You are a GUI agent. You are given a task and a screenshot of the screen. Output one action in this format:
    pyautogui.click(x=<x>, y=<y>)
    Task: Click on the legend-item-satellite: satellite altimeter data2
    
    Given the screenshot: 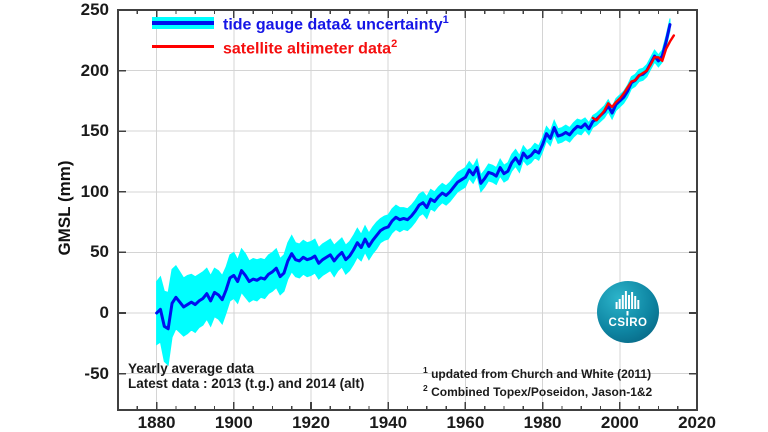 What is the action you would take?
    pyautogui.click(x=274, y=46)
    